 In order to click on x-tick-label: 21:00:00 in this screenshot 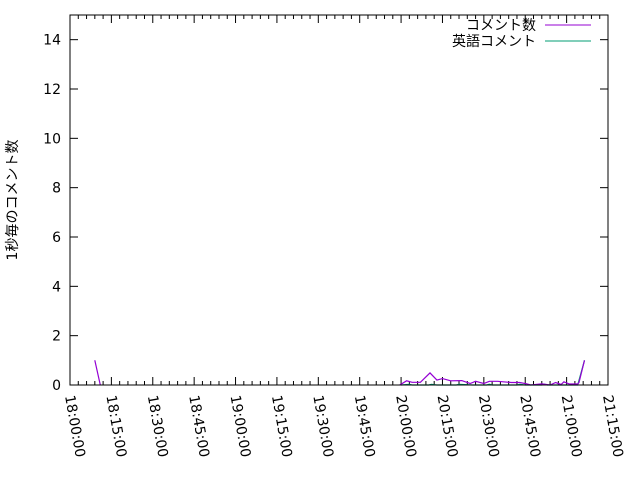, I will do `click(571, 426)`.